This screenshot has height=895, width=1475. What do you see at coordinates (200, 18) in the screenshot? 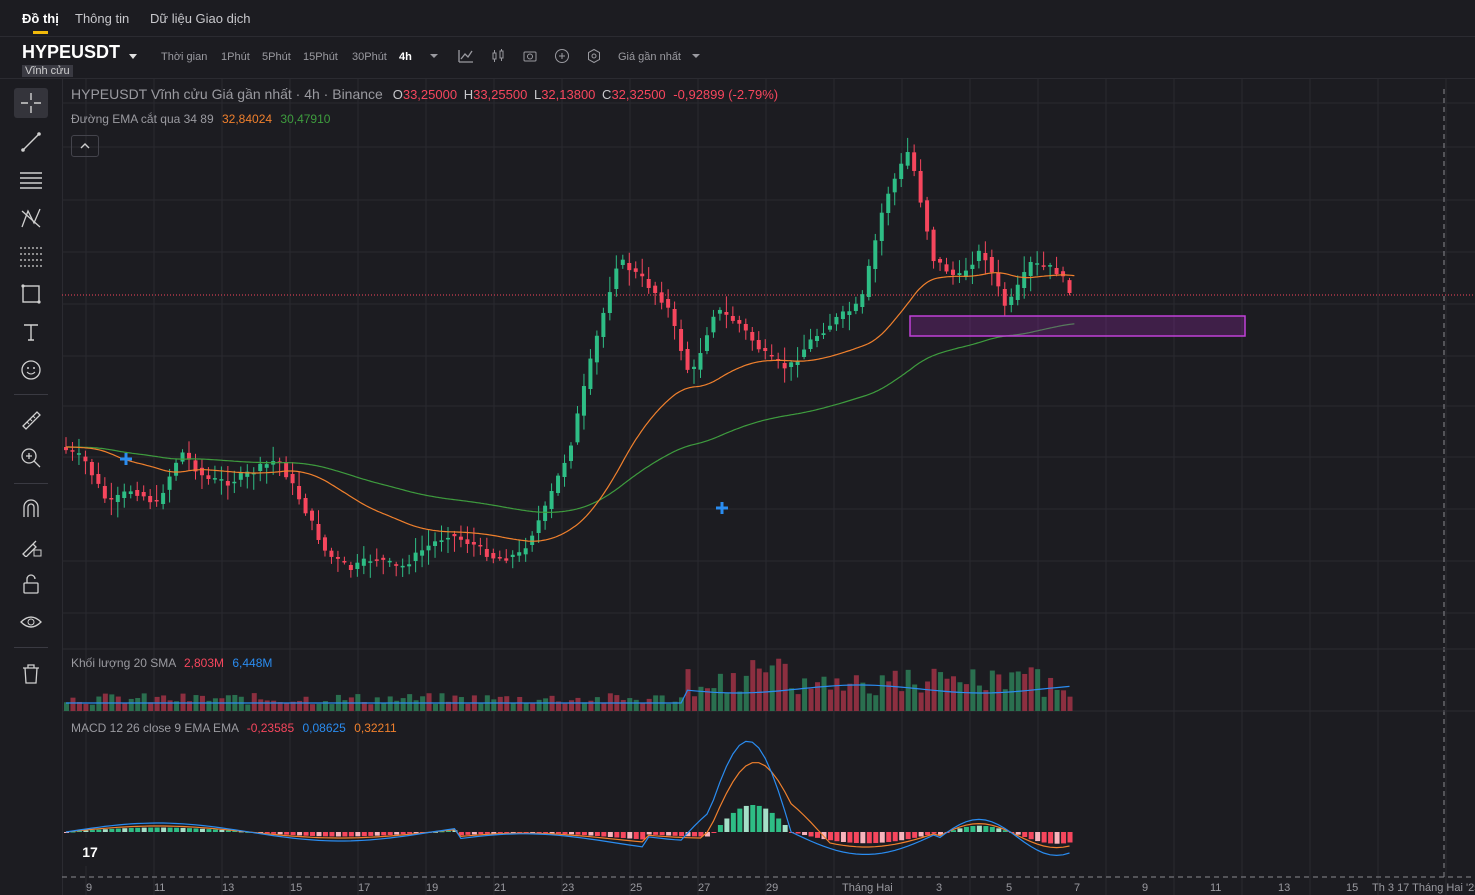
I see `tab-trading-data: Dữ liệu Giao dịch` at bounding box center [200, 18].